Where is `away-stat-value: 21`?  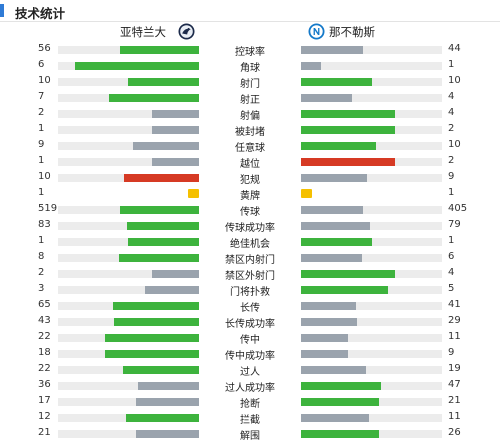 away-stat-value: 21 is located at coordinates (454, 400).